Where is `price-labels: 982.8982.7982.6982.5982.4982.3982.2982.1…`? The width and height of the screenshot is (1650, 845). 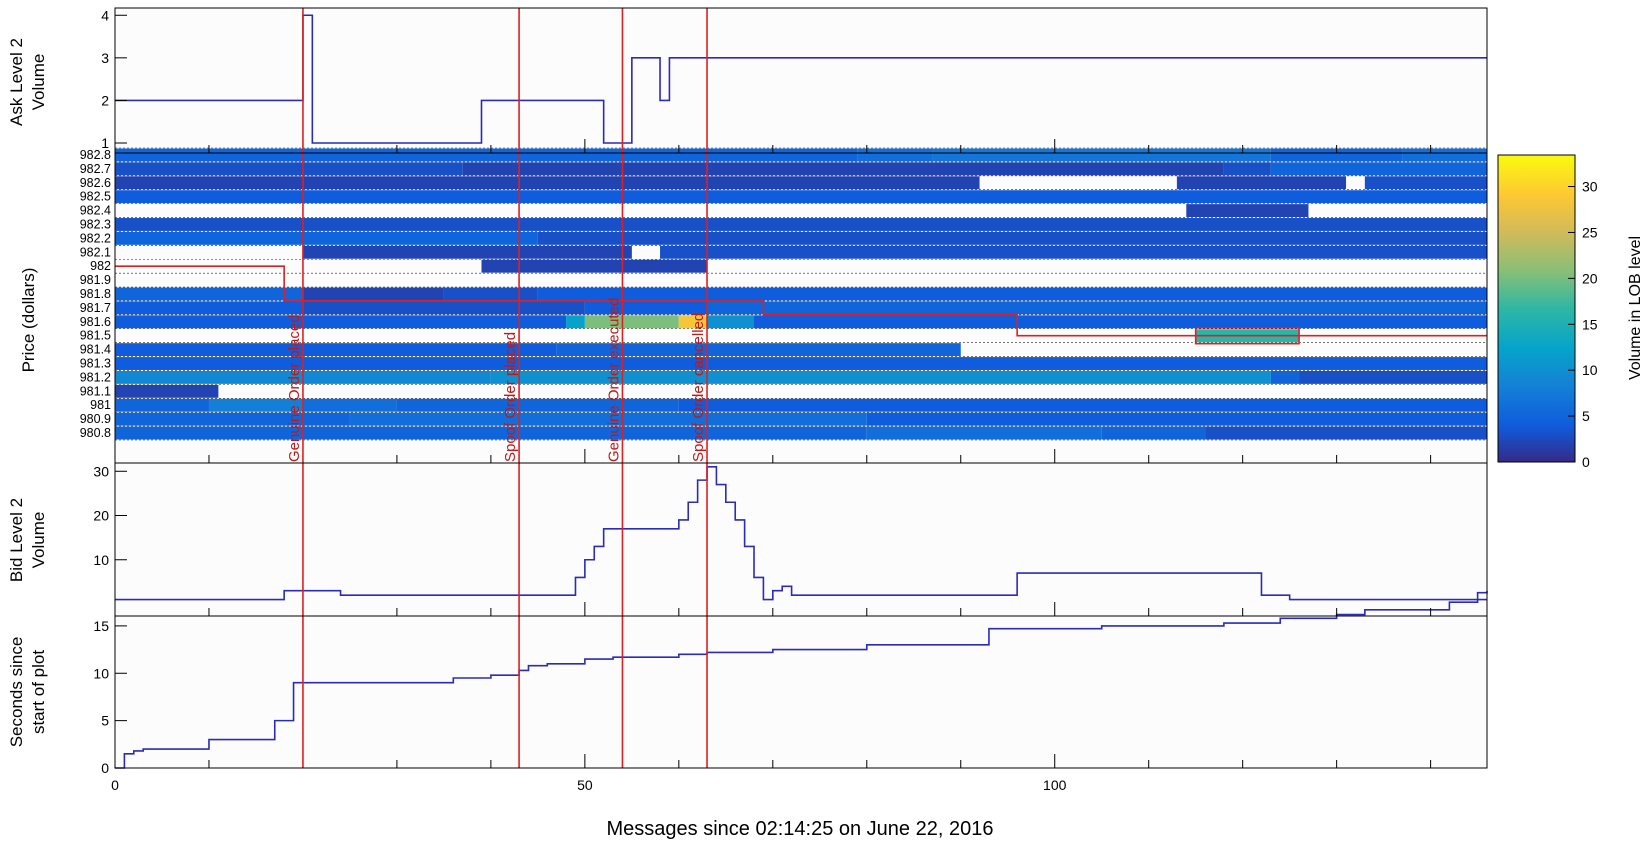
price-labels: 982.8982.7982.6982.5982.4982.3982.2982.1… is located at coordinates (95, 294).